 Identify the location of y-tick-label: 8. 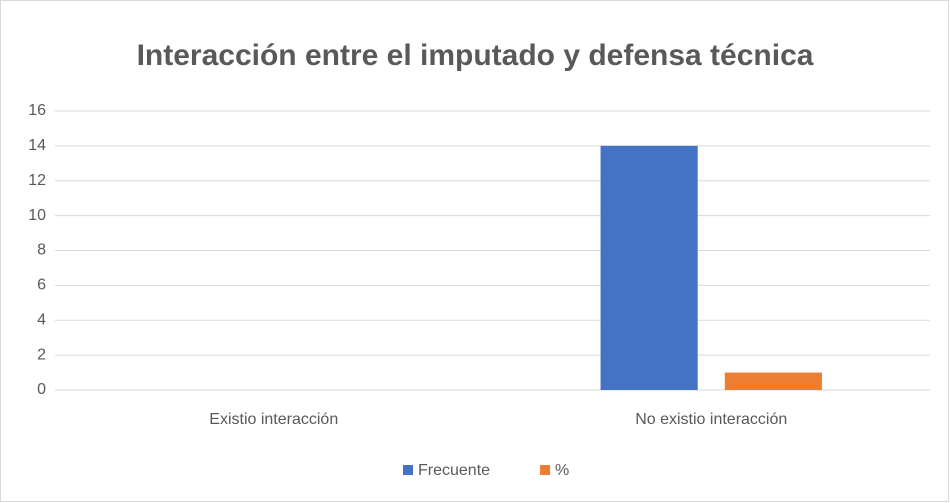
(41, 250).